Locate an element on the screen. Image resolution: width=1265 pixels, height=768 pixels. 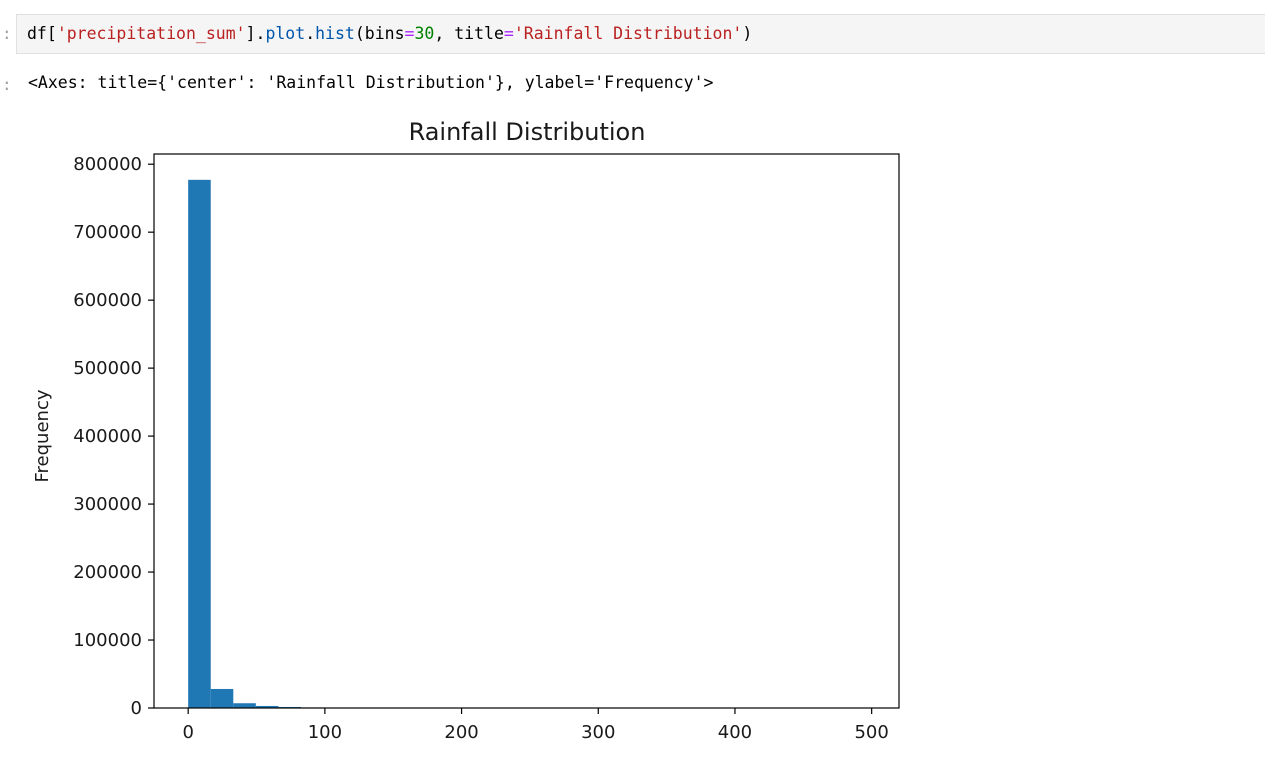
code-token: df[ is located at coordinates (42, 33).